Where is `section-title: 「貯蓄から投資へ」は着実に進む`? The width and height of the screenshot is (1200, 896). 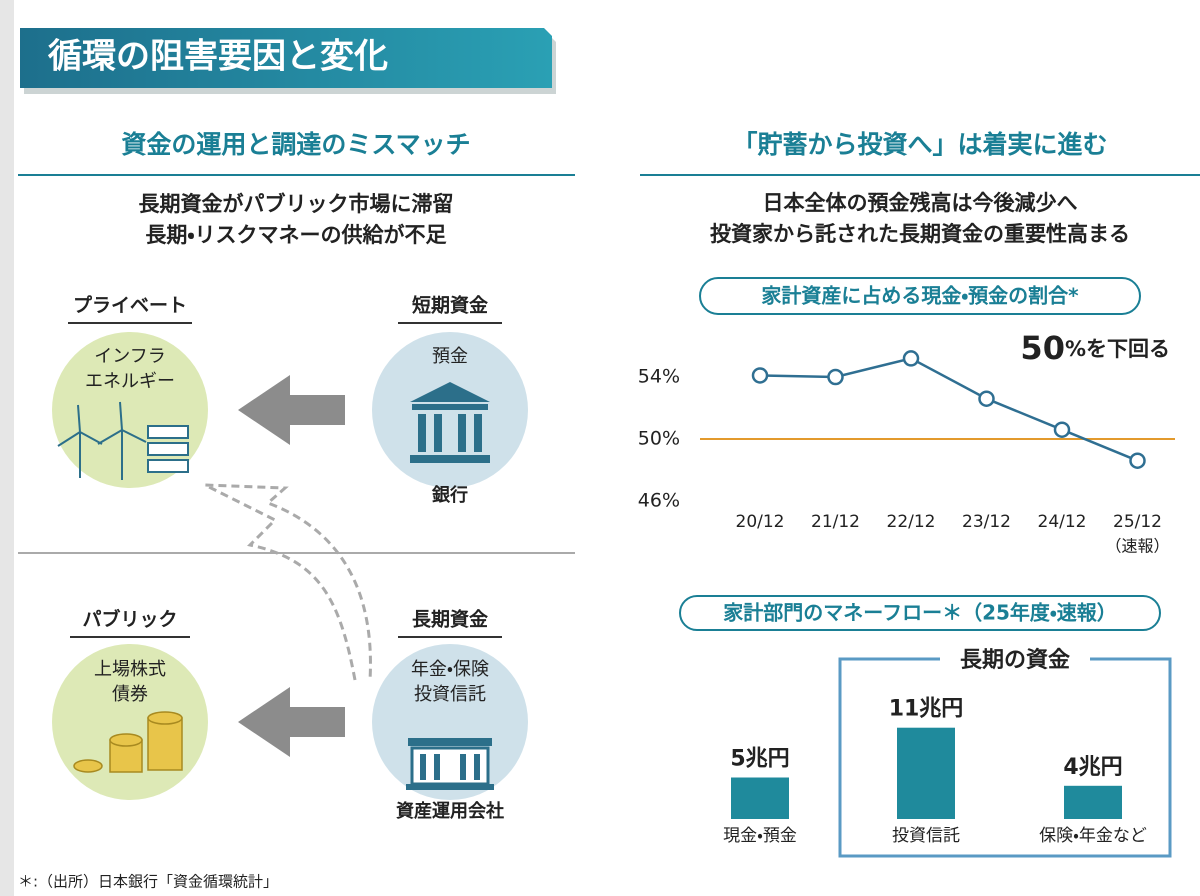
section-title: 「貯蓄から投資へ」は着実に進む is located at coordinates (919, 144).